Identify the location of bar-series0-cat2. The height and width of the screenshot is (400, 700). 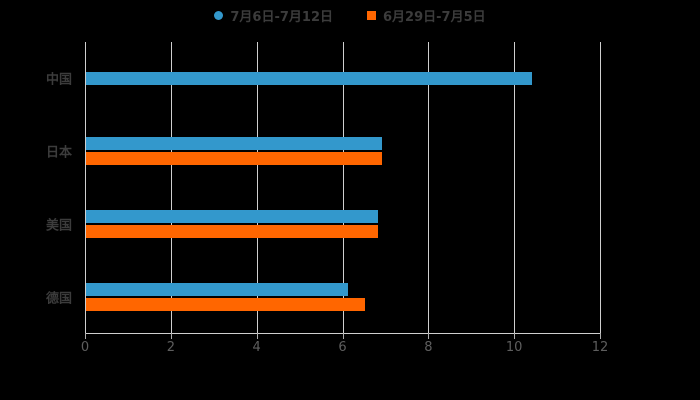
(232, 216).